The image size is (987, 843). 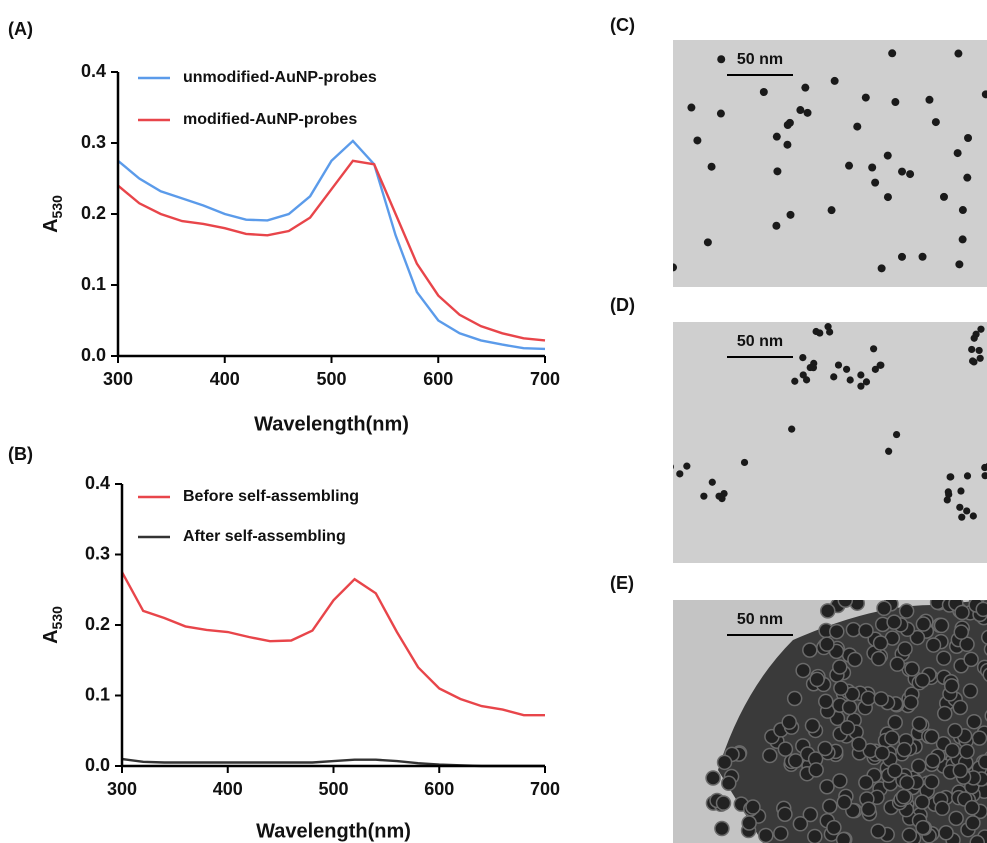 I want to click on y-axis-label: A530, so click(x=52, y=625).